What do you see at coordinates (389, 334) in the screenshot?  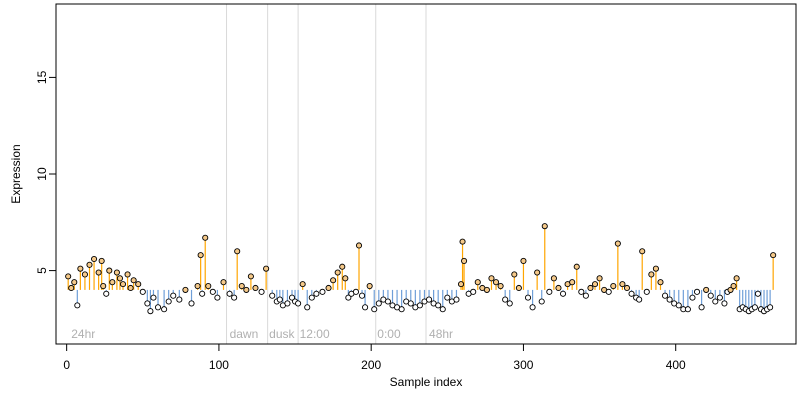 I see `phase-label: 0:00` at bounding box center [389, 334].